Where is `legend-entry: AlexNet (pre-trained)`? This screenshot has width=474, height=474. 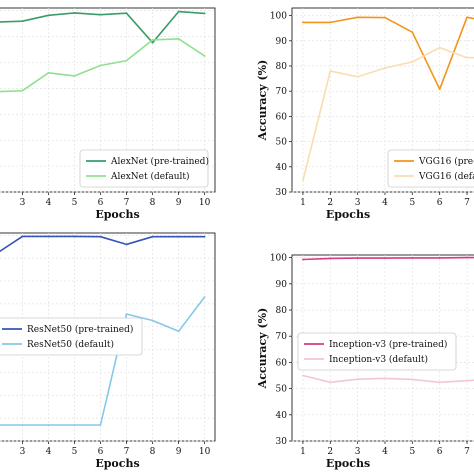
legend-entry: AlexNet (pre-trained) is located at coordinates (159, 161).